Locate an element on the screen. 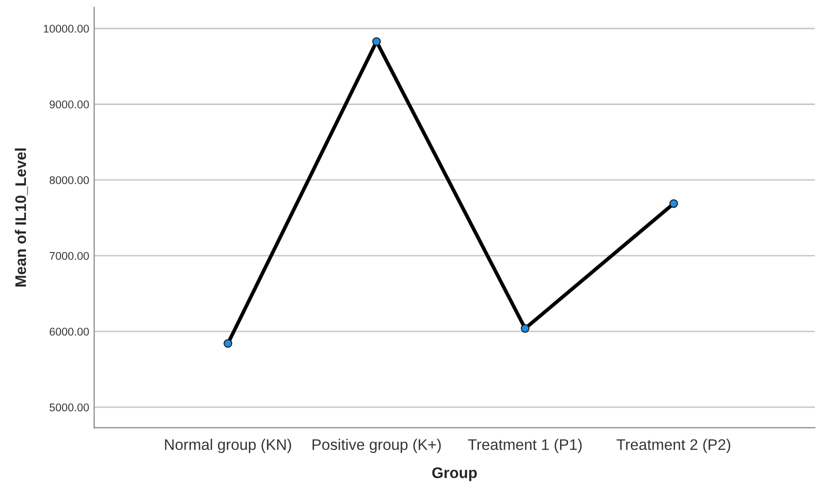 The width and height of the screenshot is (819, 486). x-tick-label: Treatment 1 (P1) is located at coordinates (525, 446).